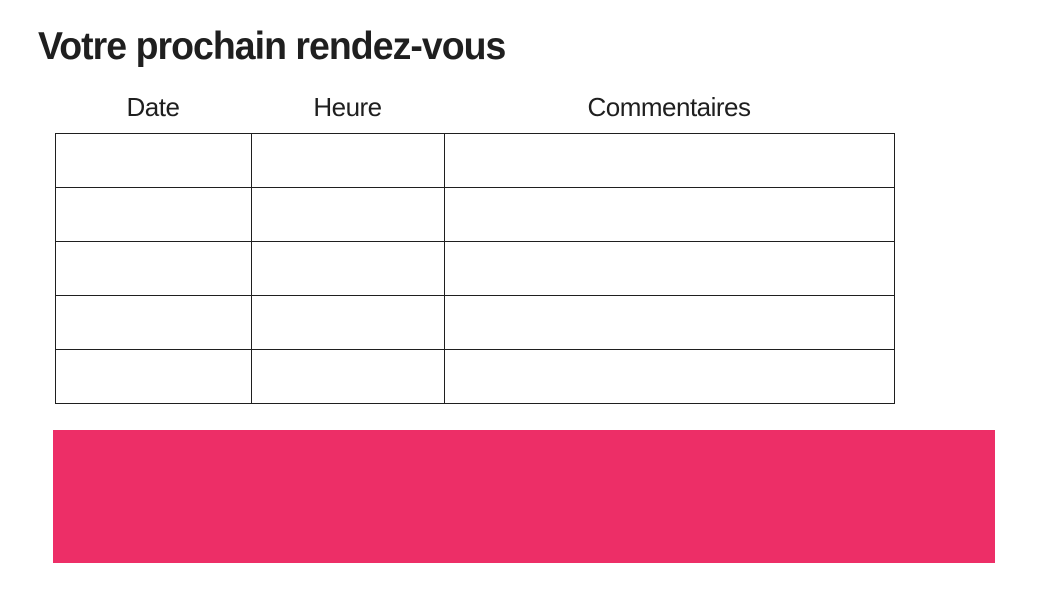  Describe the element at coordinates (272, 46) in the screenshot. I see `page-title: Votre prochain rendez-vous` at that location.